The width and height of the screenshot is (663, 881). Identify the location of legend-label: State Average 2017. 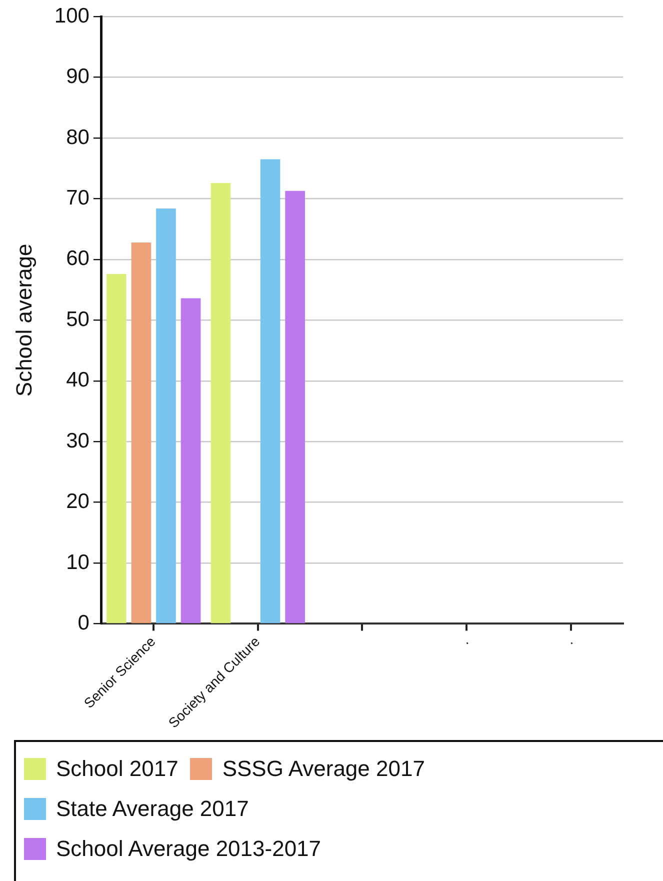
(152, 809).